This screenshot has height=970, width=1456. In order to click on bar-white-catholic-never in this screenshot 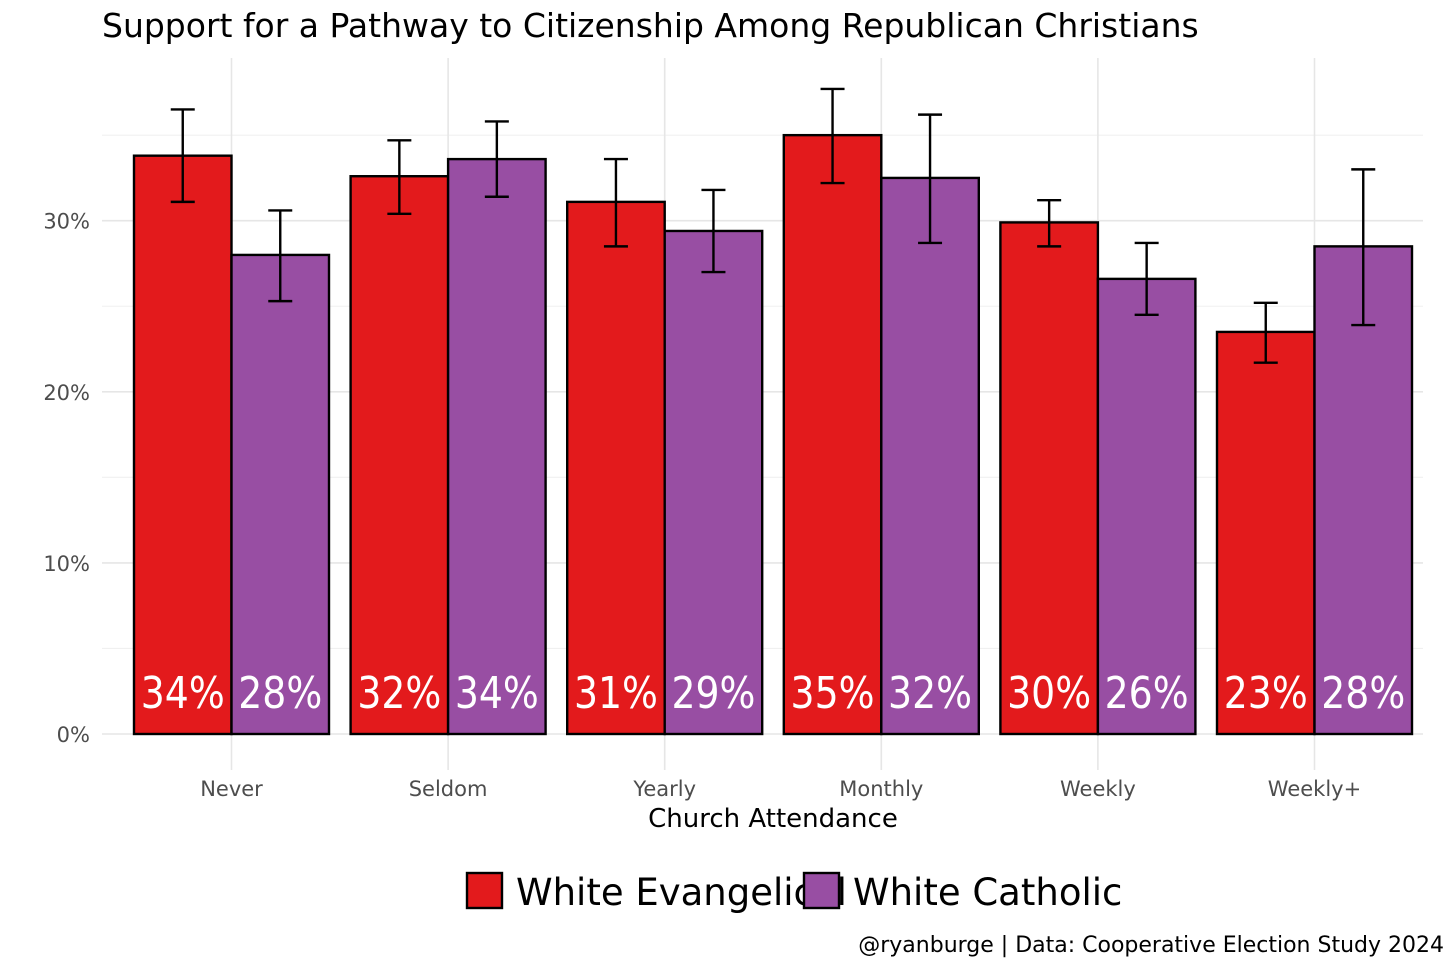, I will do `click(280, 494)`.